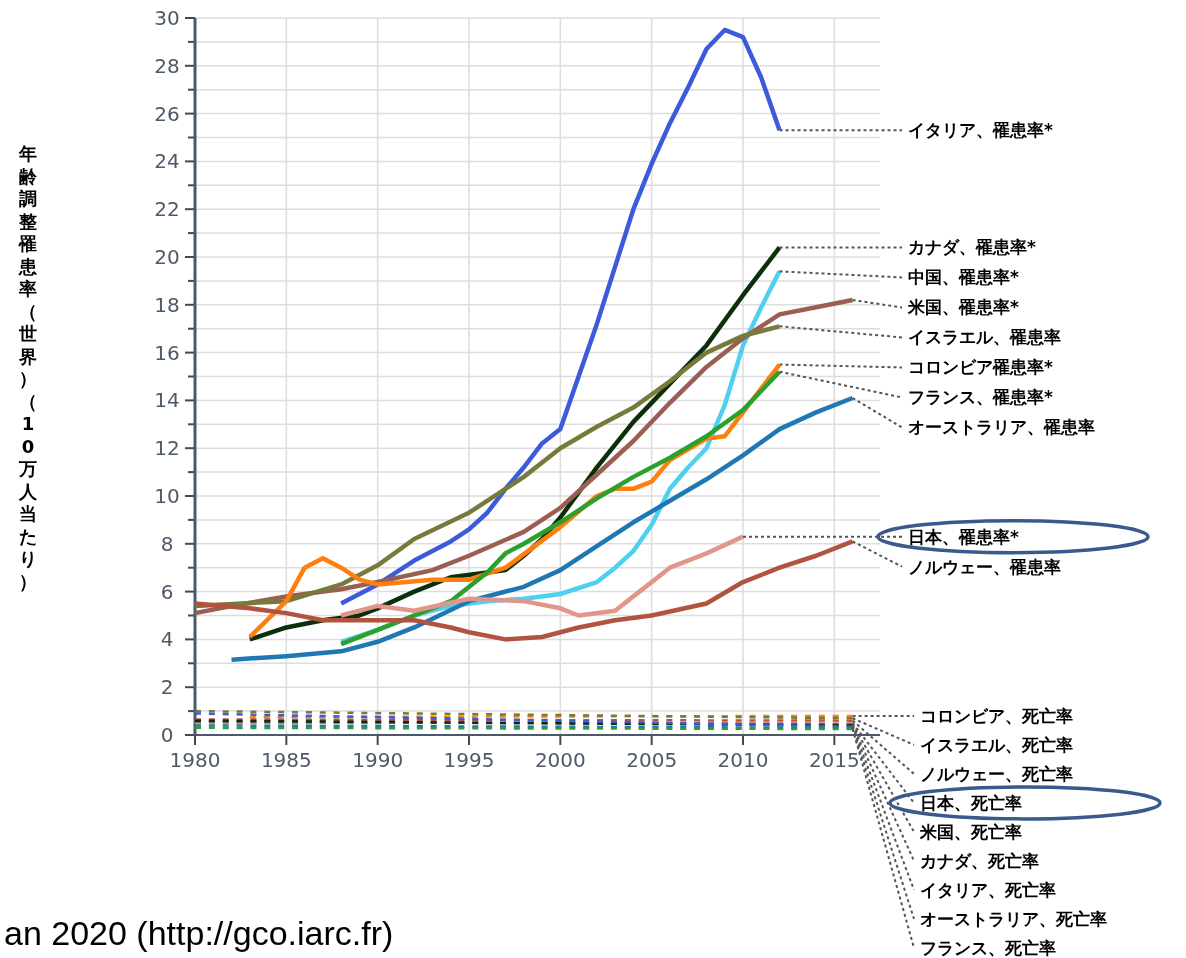 The height and width of the screenshot is (958, 1186). What do you see at coordinates (167, 209) in the screenshot?
I see `y-tick-label: 22` at bounding box center [167, 209].